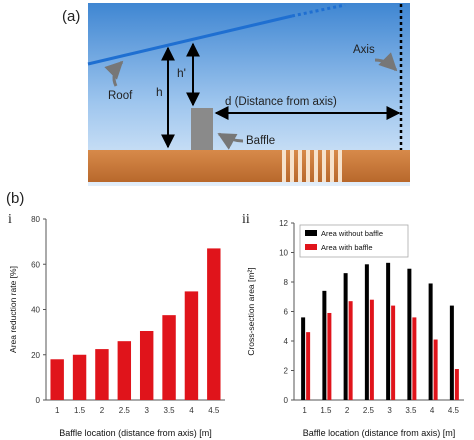 Image resolution: width=474 pixels, height=440 pixels. Describe the element at coordinates (191, 410) in the screenshot. I see `chart-i-x-tick-label: 4` at that location.